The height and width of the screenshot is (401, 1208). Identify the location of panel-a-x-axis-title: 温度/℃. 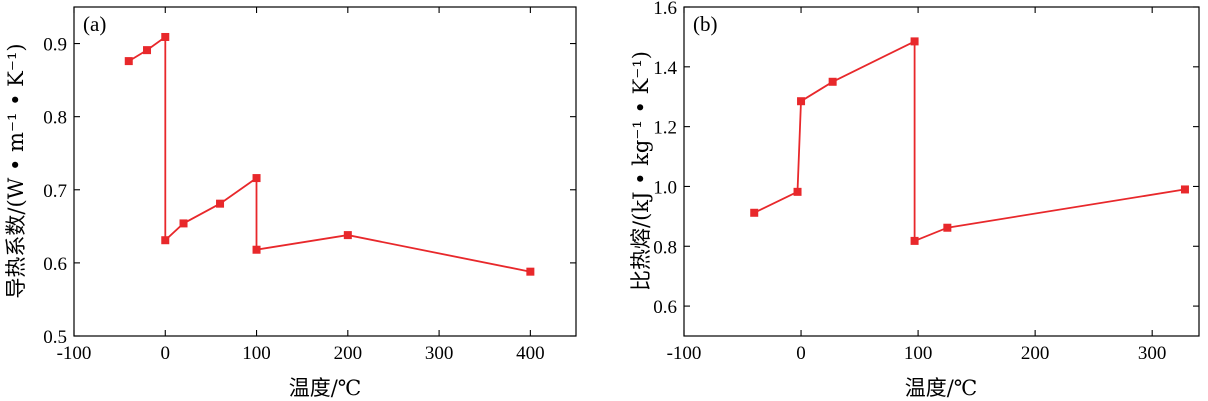
(325, 388).